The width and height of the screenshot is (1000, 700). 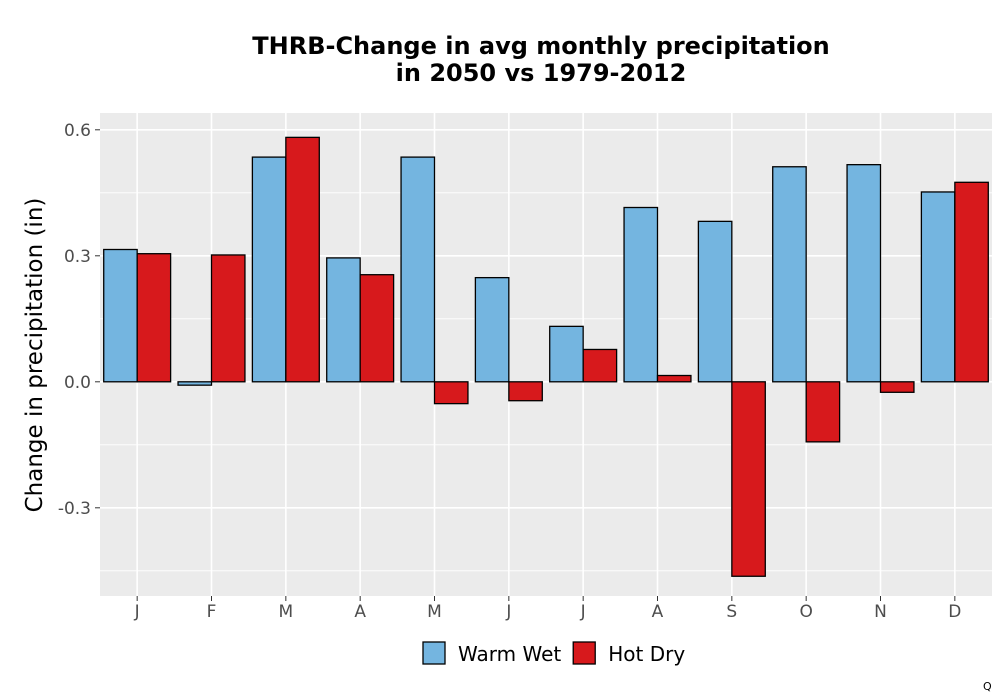 I want to click on y-axis-label: Change in precipitation (in), so click(x=35, y=355).